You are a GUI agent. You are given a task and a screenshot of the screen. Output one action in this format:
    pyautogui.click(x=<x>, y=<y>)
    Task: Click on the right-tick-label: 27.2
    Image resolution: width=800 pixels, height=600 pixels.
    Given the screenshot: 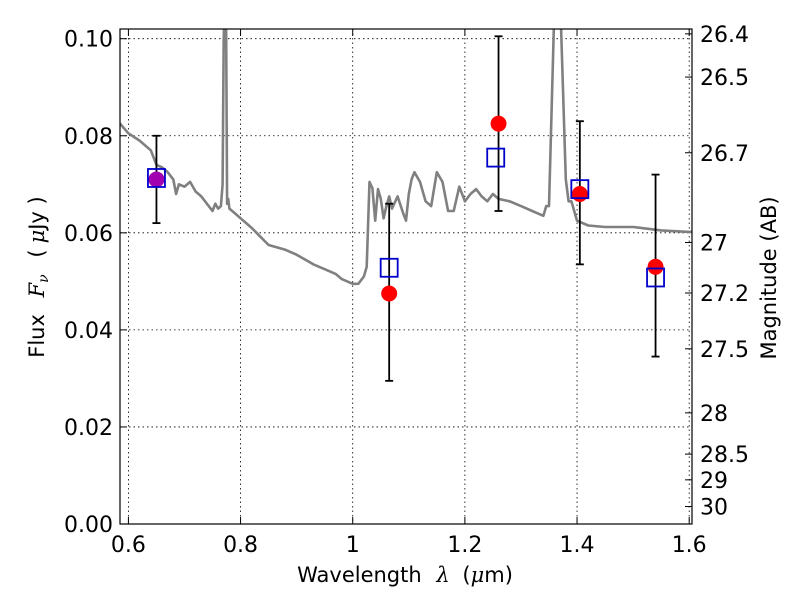 What is the action you would take?
    pyautogui.click(x=724, y=294)
    